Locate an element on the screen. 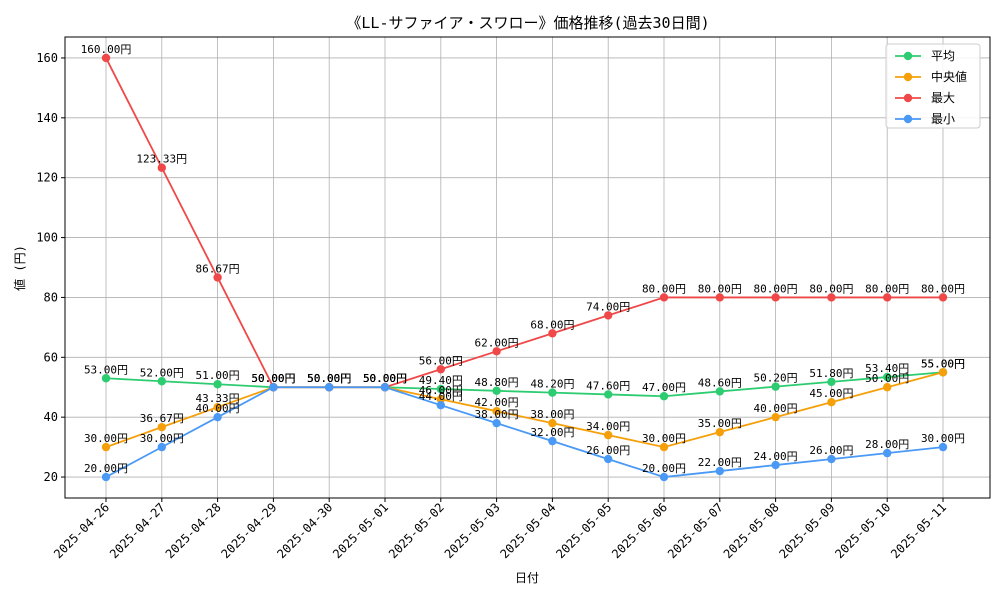 The height and width of the screenshot is (600, 1000). data-label: 22.00円 is located at coordinates (720, 462).